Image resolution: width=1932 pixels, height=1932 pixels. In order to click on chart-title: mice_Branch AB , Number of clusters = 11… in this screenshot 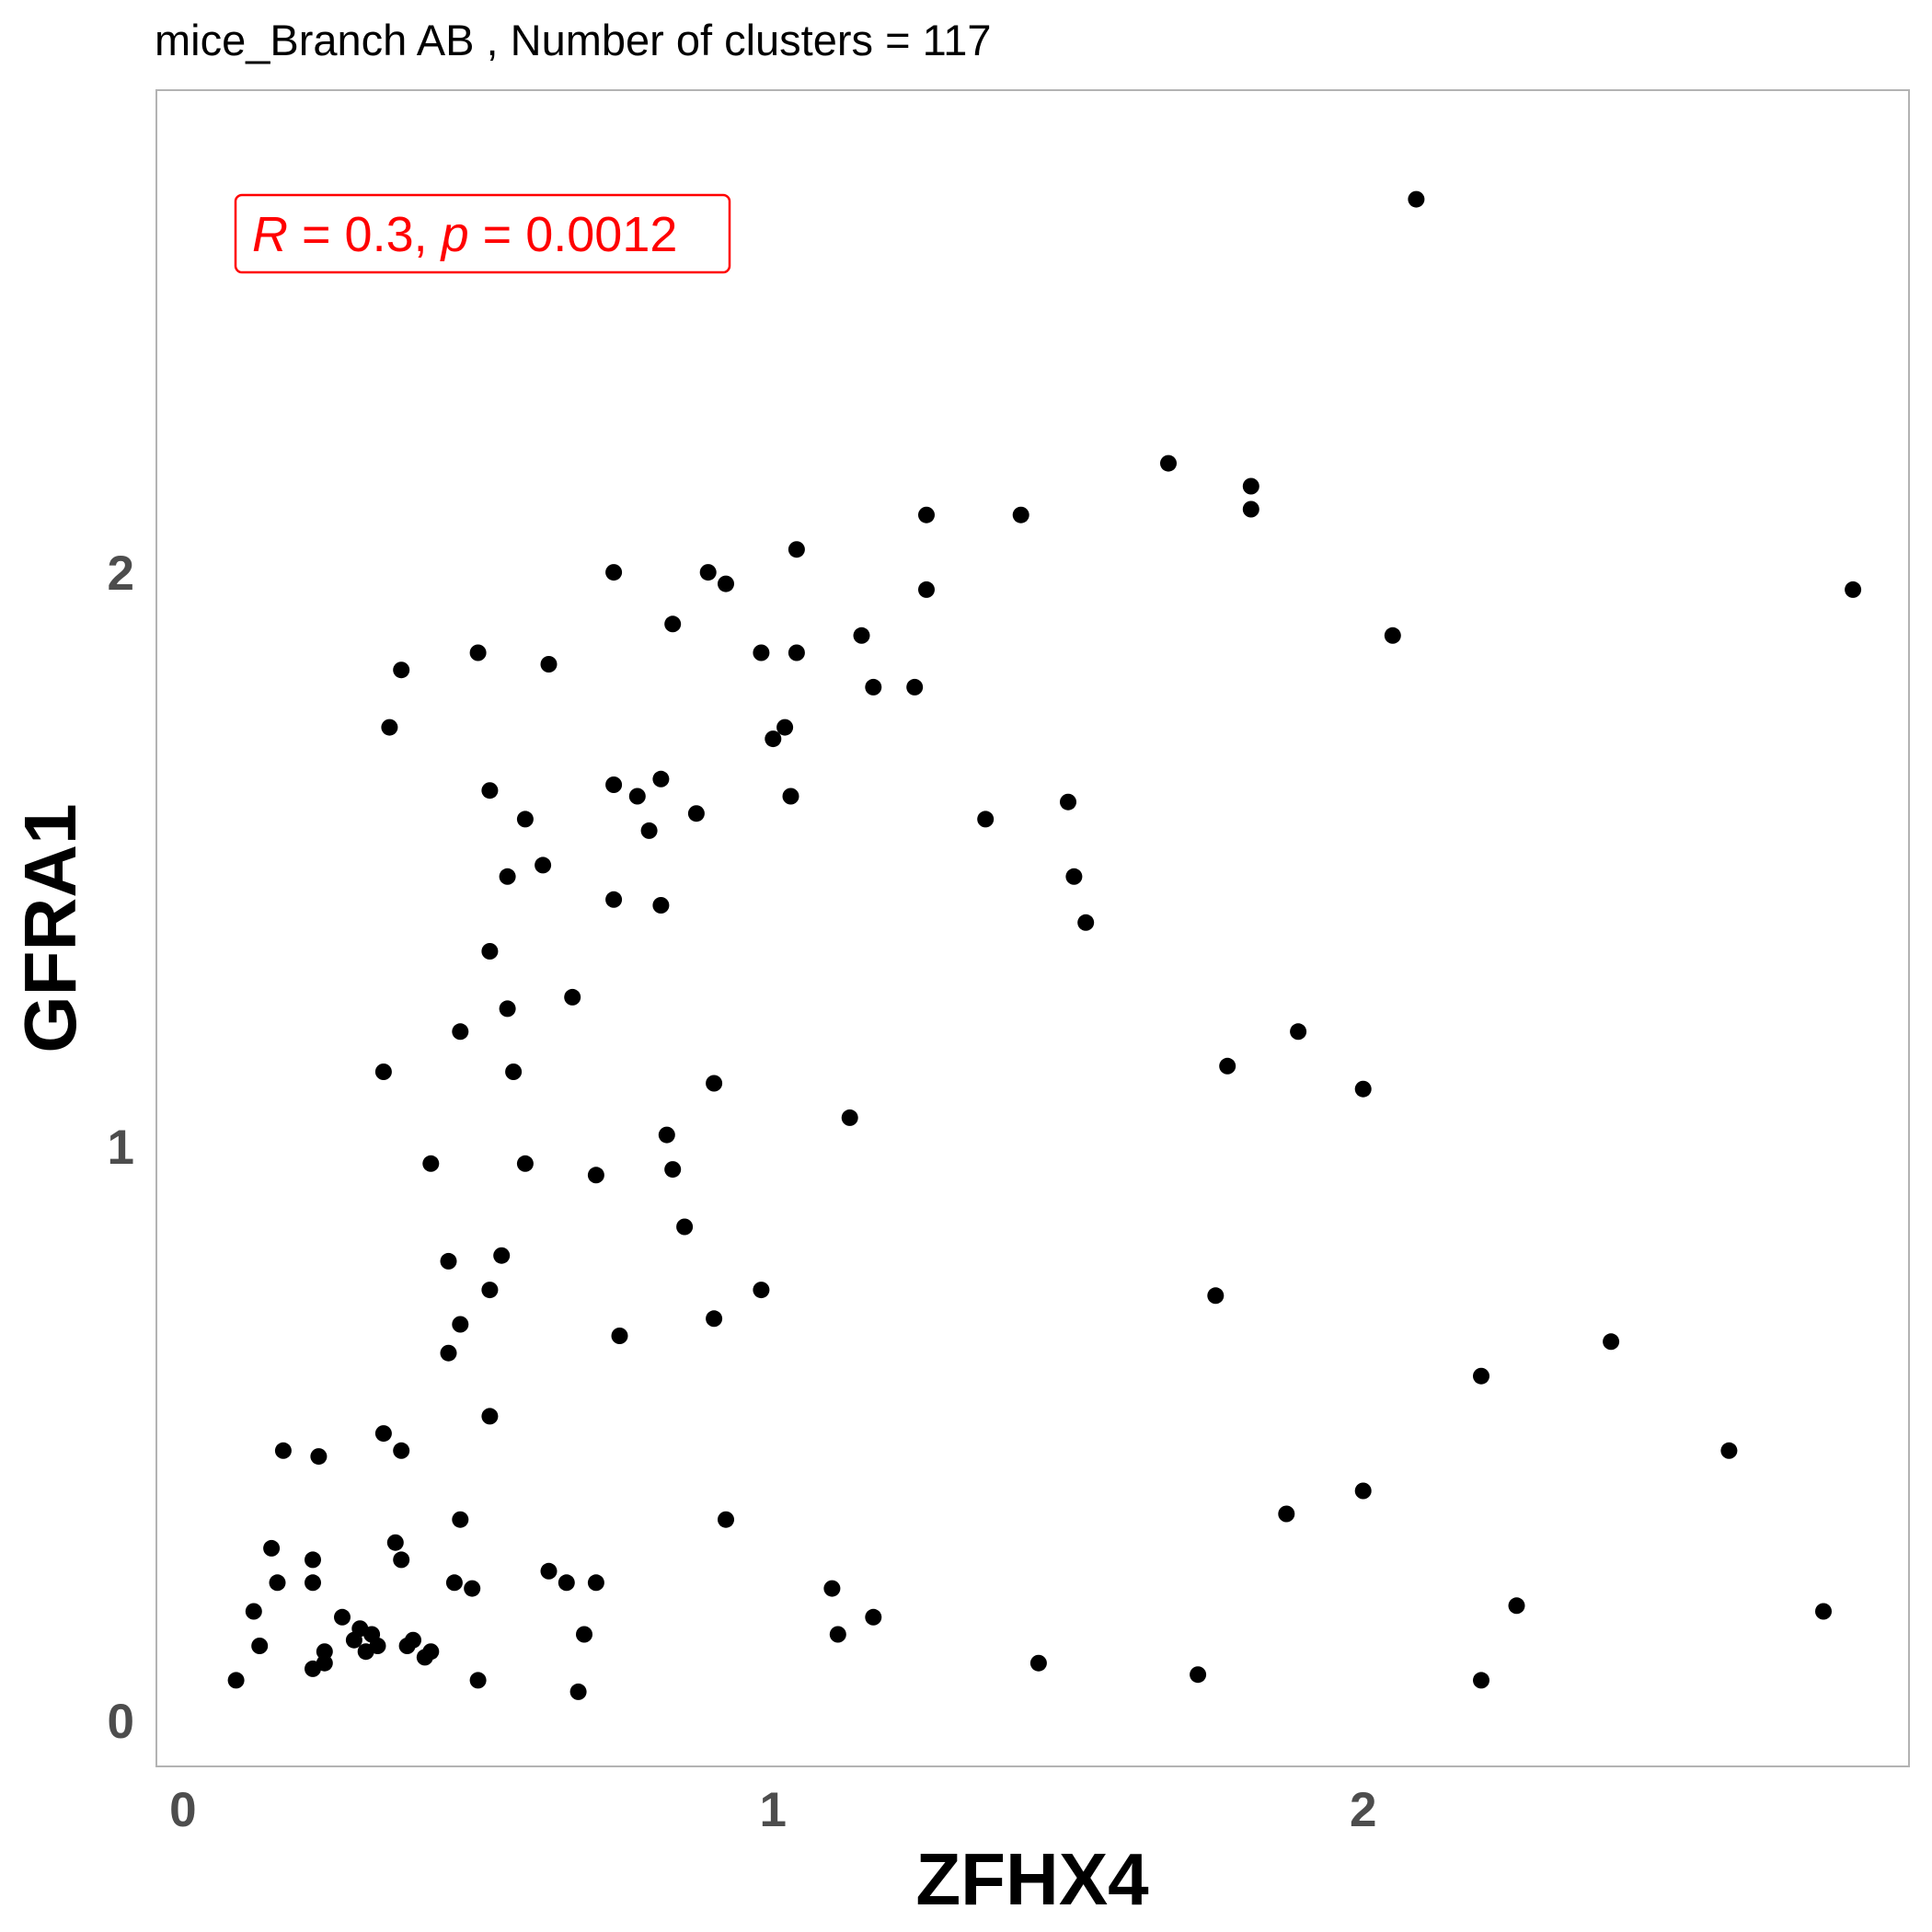, I will do `click(573, 40)`.